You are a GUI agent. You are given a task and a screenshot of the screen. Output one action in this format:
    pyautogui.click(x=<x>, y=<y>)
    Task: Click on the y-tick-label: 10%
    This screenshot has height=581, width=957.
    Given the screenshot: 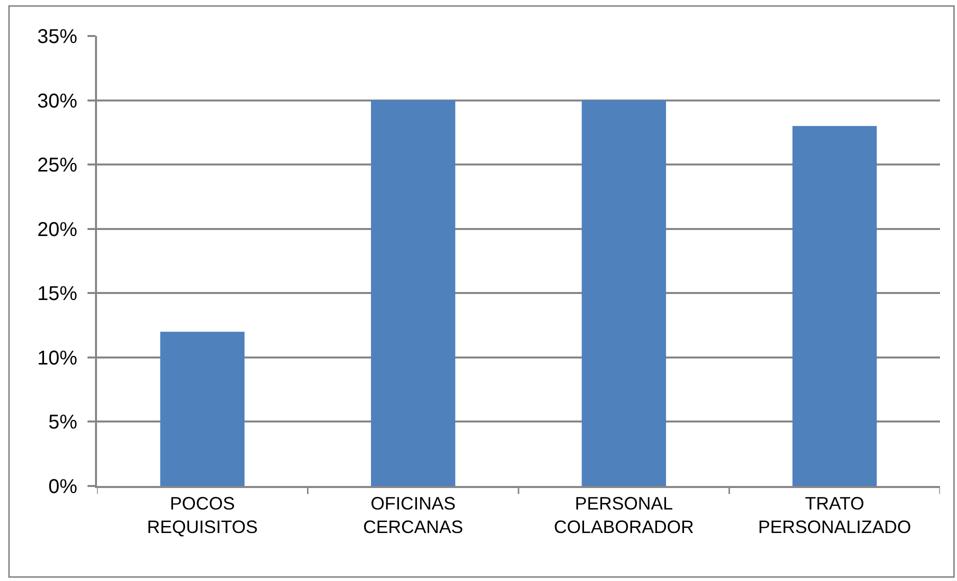 What is the action you would take?
    pyautogui.click(x=57, y=358)
    